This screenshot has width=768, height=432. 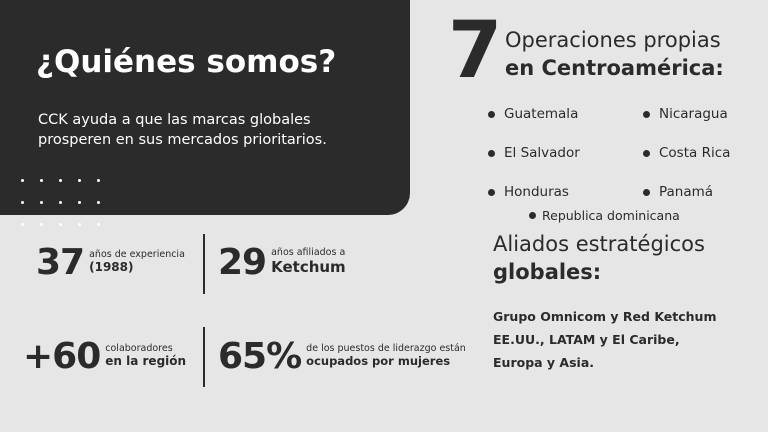 I want to click on stat-number: +60, so click(x=62, y=356).